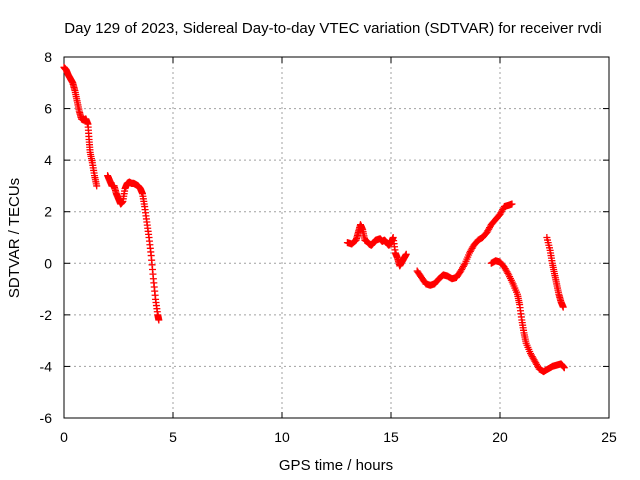  I want to click on y-axis-title: SDTVAR / TECUs, so click(14, 238).